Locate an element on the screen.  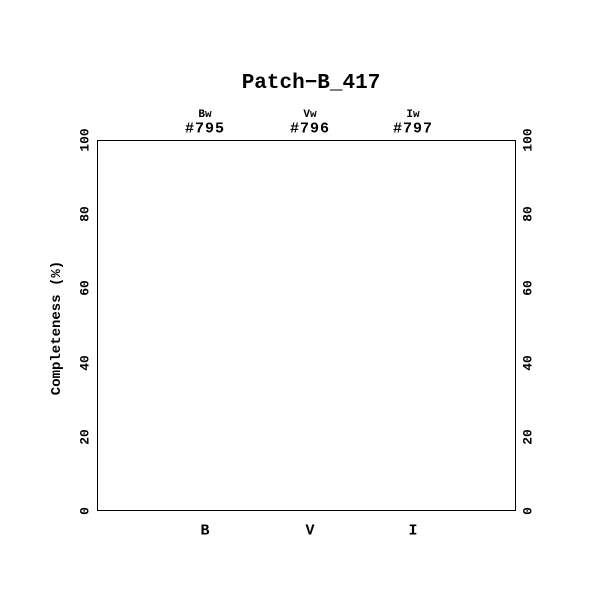
y-tick-label-right: 40 is located at coordinates (528, 362).